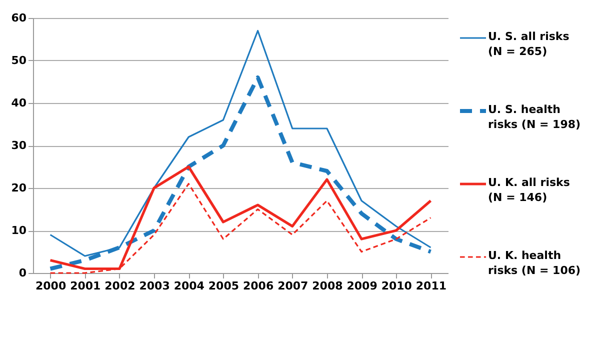  Describe the element at coordinates (529, 44) in the screenshot. I see `legend-label: U. S. all risks (N = 265)` at that location.